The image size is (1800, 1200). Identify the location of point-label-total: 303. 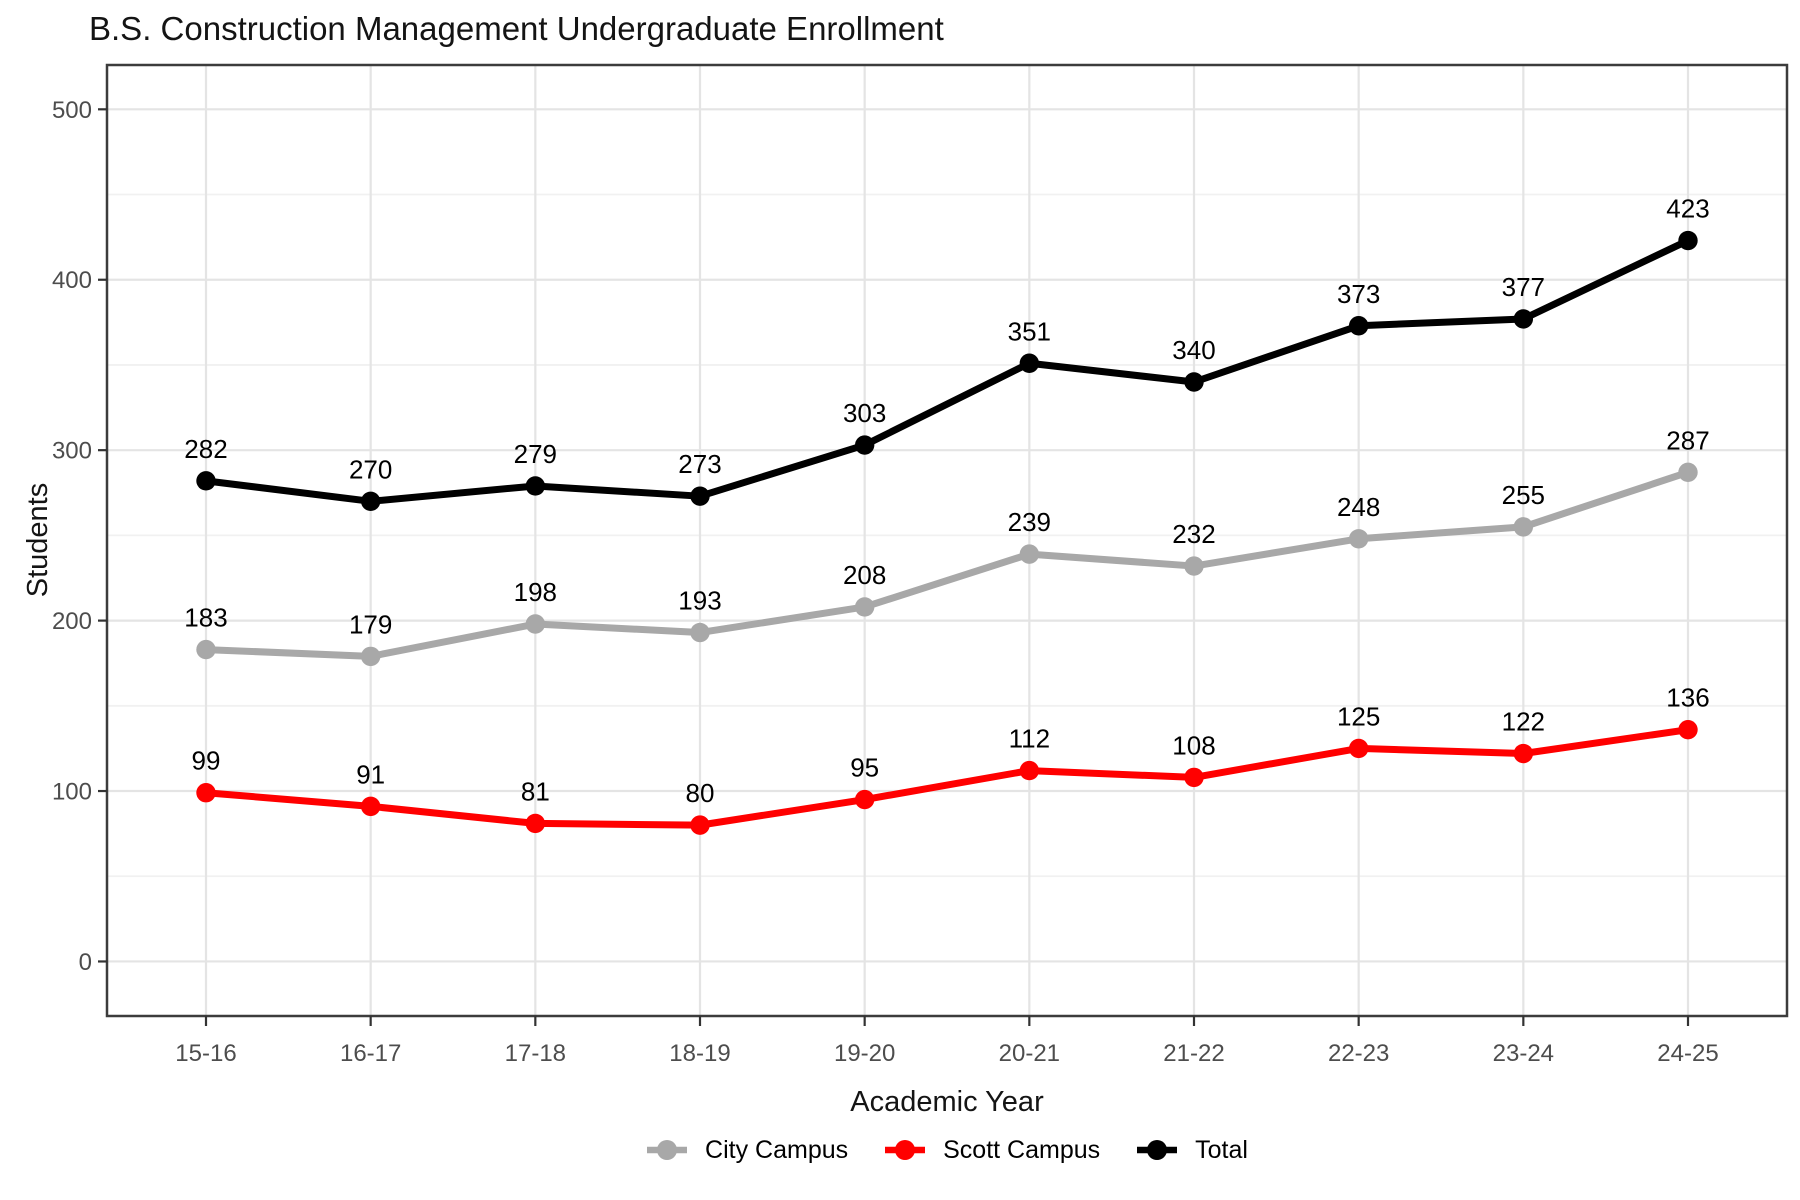
(864, 413).